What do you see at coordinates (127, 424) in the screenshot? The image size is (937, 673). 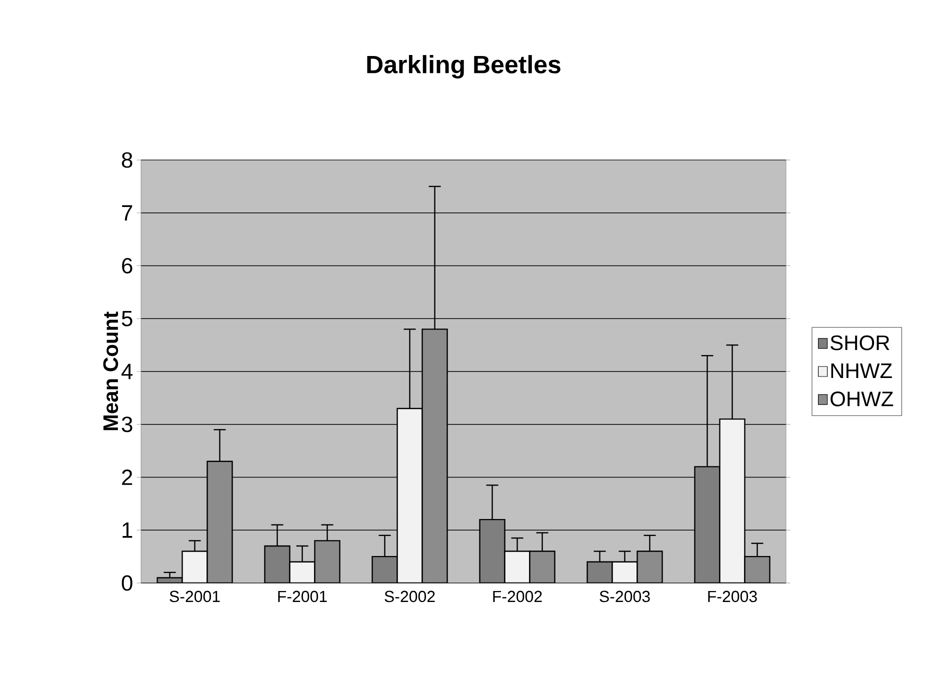 I see `y-tick-label: 3` at bounding box center [127, 424].